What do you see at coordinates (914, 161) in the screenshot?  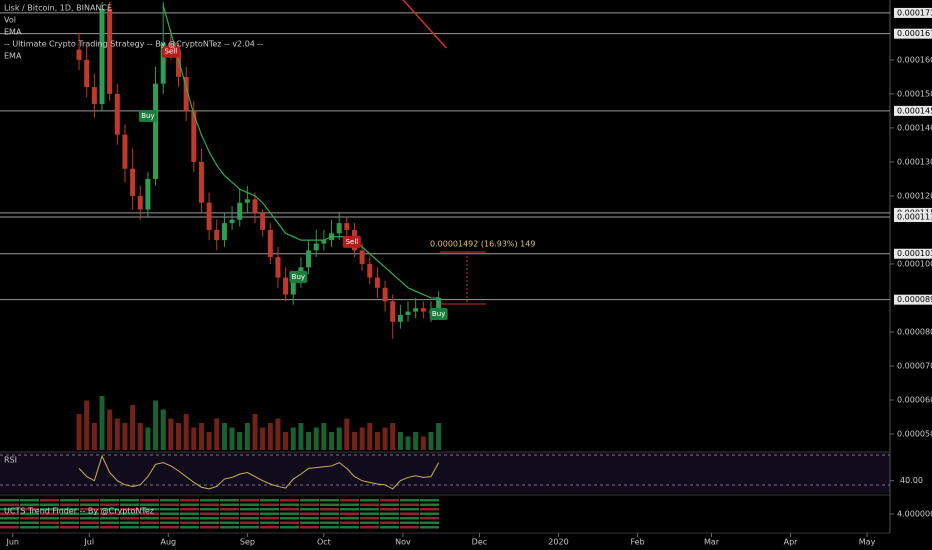 I see `y-tick-label: 0.00013000` at bounding box center [914, 161].